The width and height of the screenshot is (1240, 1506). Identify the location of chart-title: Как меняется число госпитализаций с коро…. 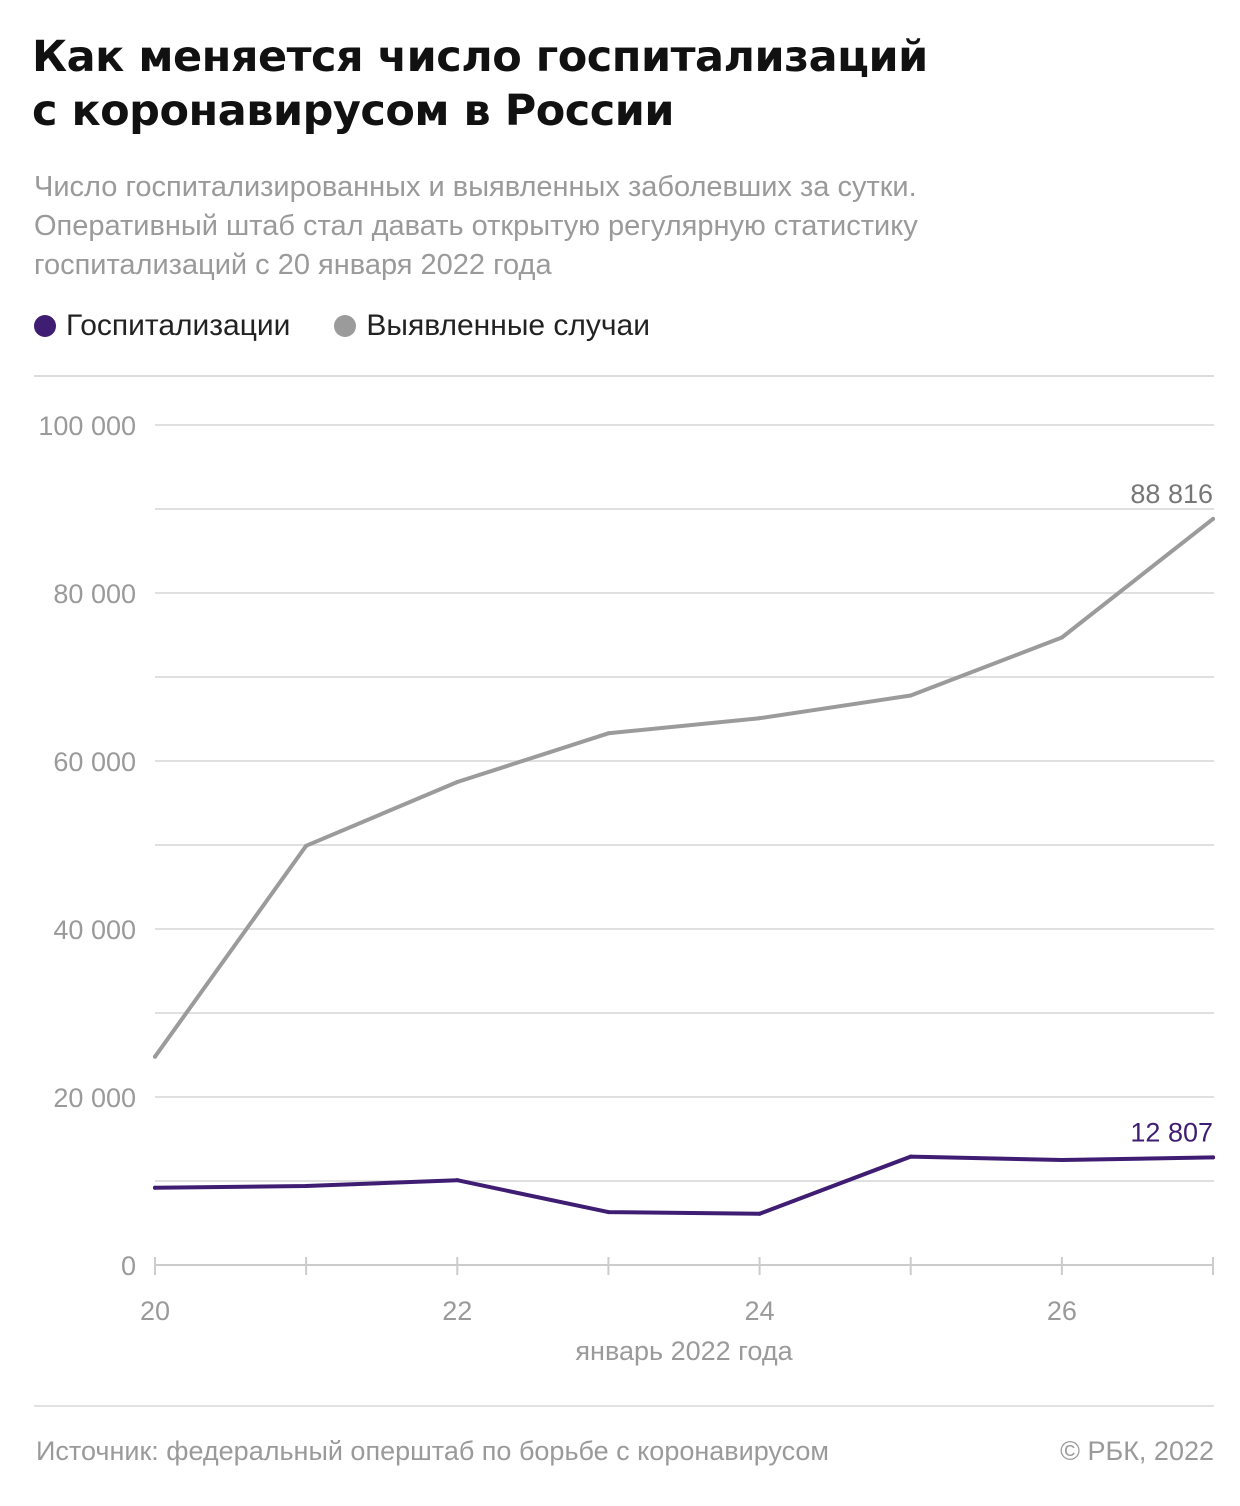
(622, 84).